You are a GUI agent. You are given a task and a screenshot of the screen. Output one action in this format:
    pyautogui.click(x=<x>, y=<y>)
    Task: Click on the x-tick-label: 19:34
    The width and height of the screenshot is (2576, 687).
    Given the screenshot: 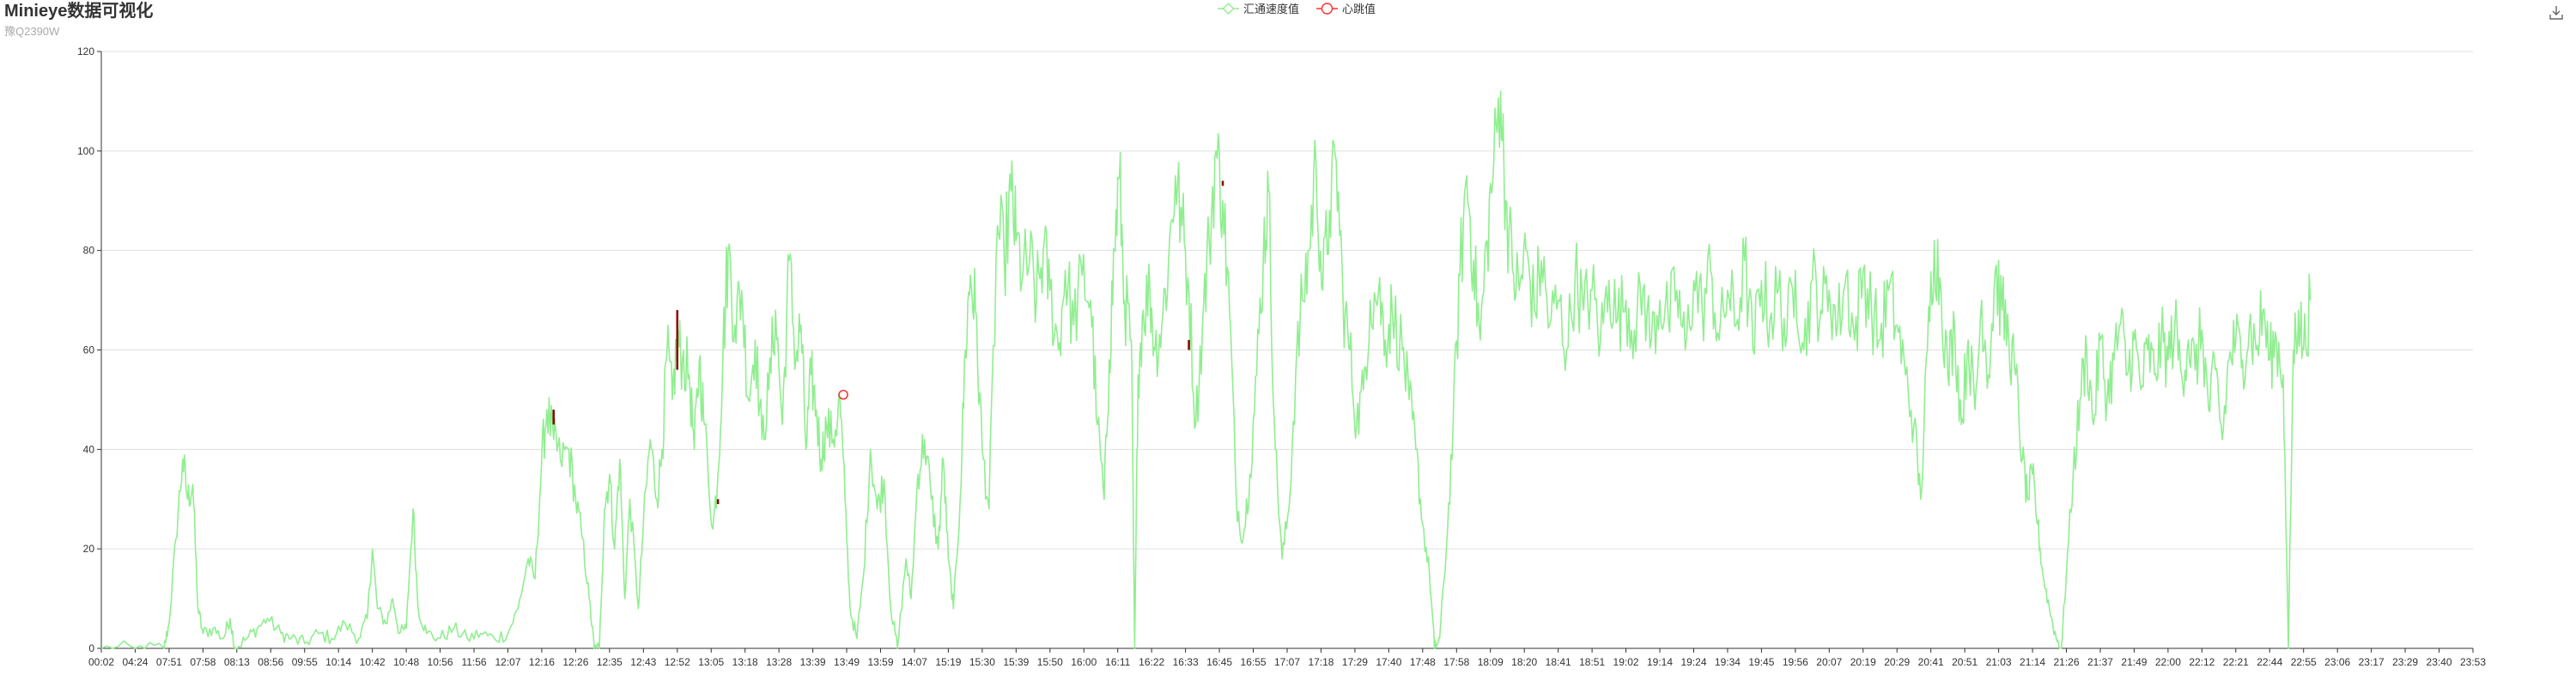 What is the action you would take?
    pyautogui.click(x=1728, y=662)
    